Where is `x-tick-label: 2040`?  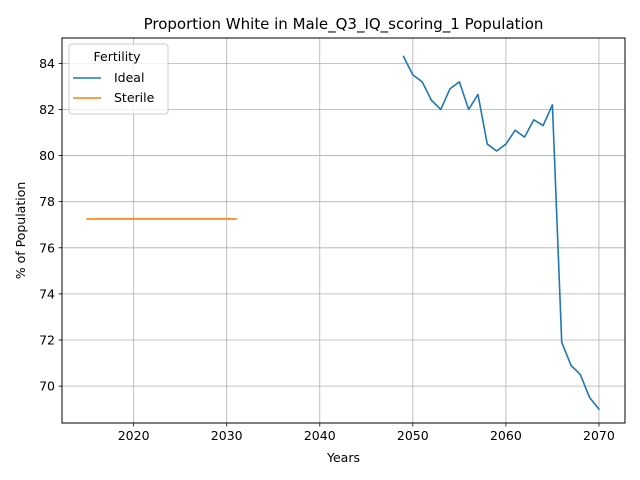
x-tick-label: 2040 is located at coordinates (320, 435).